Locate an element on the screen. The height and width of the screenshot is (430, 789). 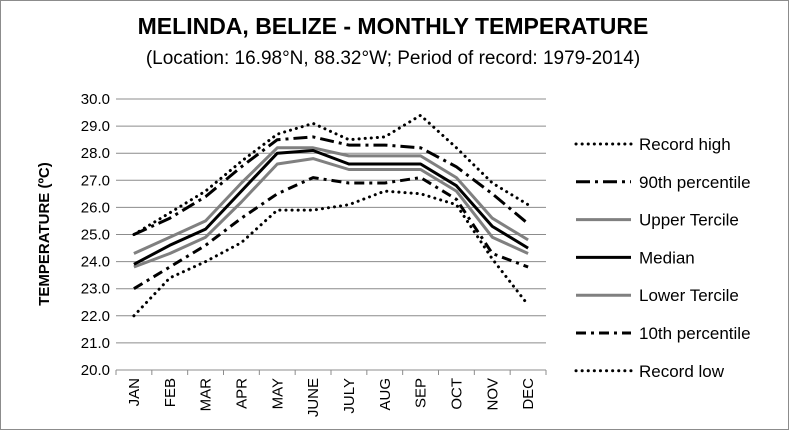
y-tick-label: 24.0 is located at coordinates (95, 262).